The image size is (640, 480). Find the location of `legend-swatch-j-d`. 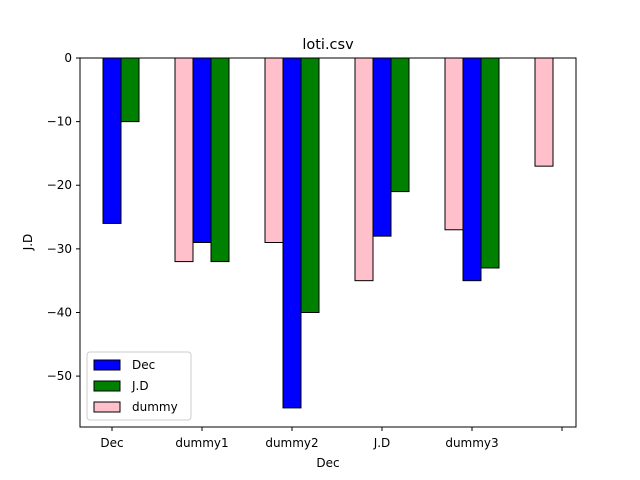

legend-swatch-j-d is located at coordinates (107, 386).